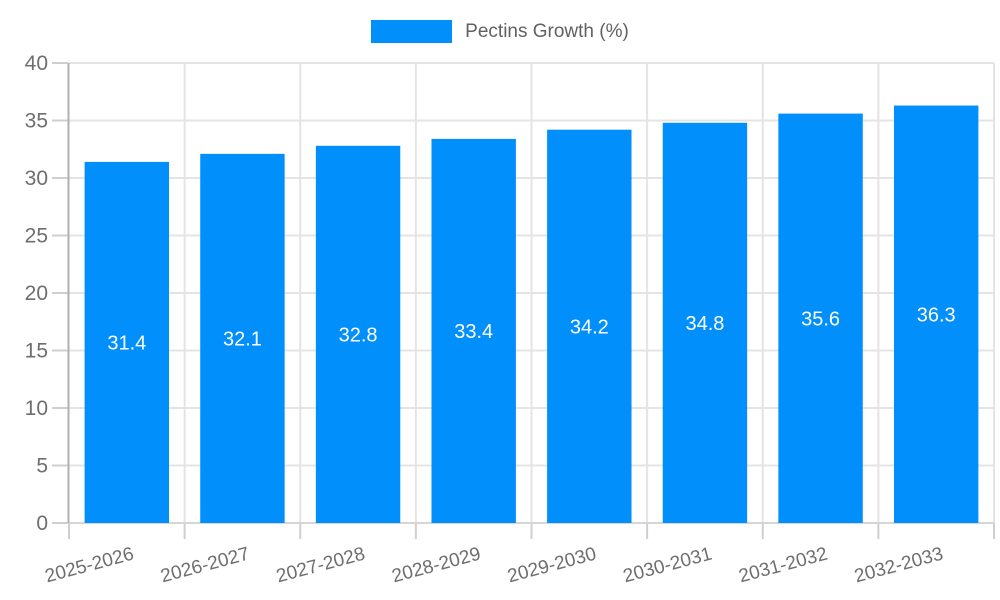 The width and height of the screenshot is (1000, 600). I want to click on x-axis-label: 2031-2032, so click(783, 566).